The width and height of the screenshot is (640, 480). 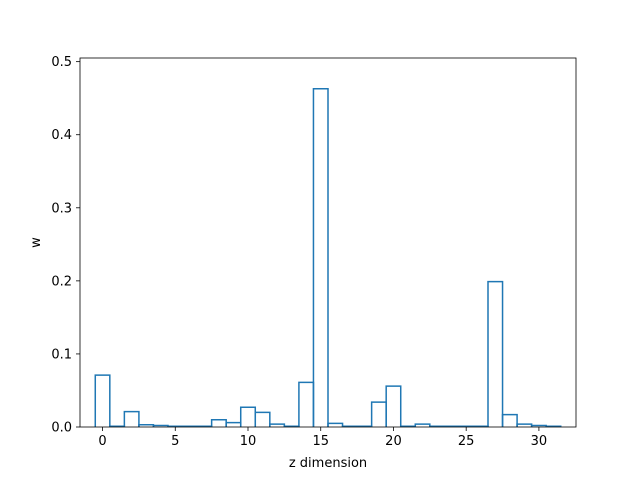 What do you see at coordinates (328, 463) in the screenshot?
I see `x-axis-label: z dimension` at bounding box center [328, 463].